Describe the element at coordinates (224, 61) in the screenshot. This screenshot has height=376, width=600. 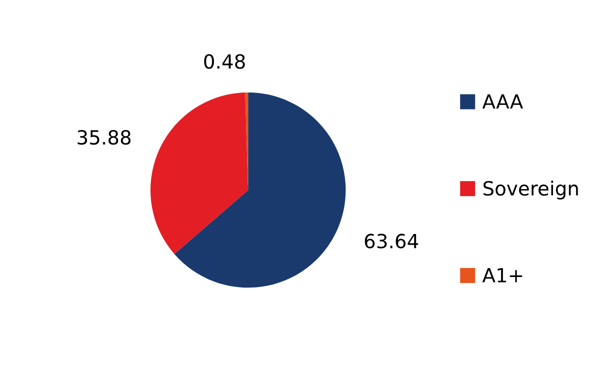
I see `data-label: 0.48` at that location.